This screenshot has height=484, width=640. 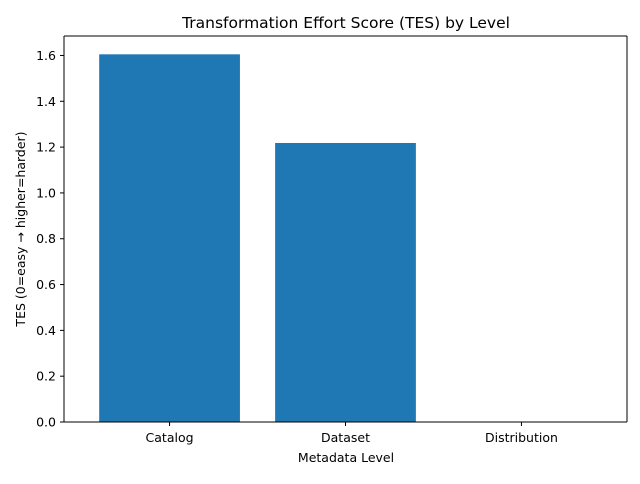 What do you see at coordinates (20, 229) in the screenshot?
I see `y-axis-label: TES (0=easy → higher=harder)` at bounding box center [20, 229].